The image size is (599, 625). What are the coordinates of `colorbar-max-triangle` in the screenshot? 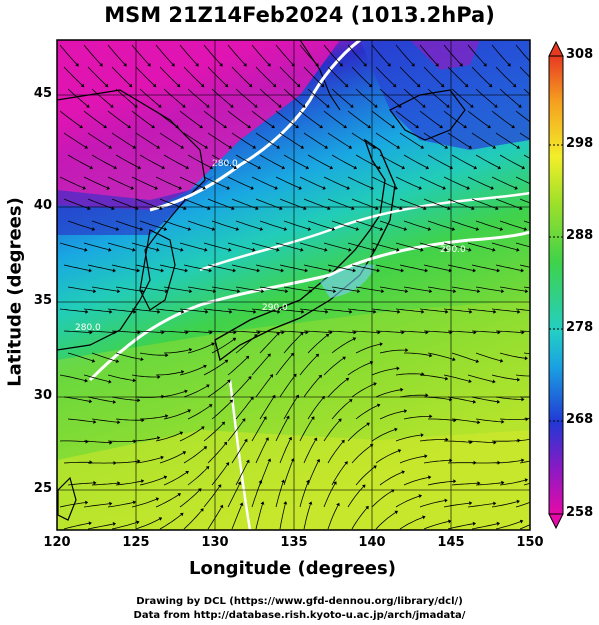 It's located at (556, 48).